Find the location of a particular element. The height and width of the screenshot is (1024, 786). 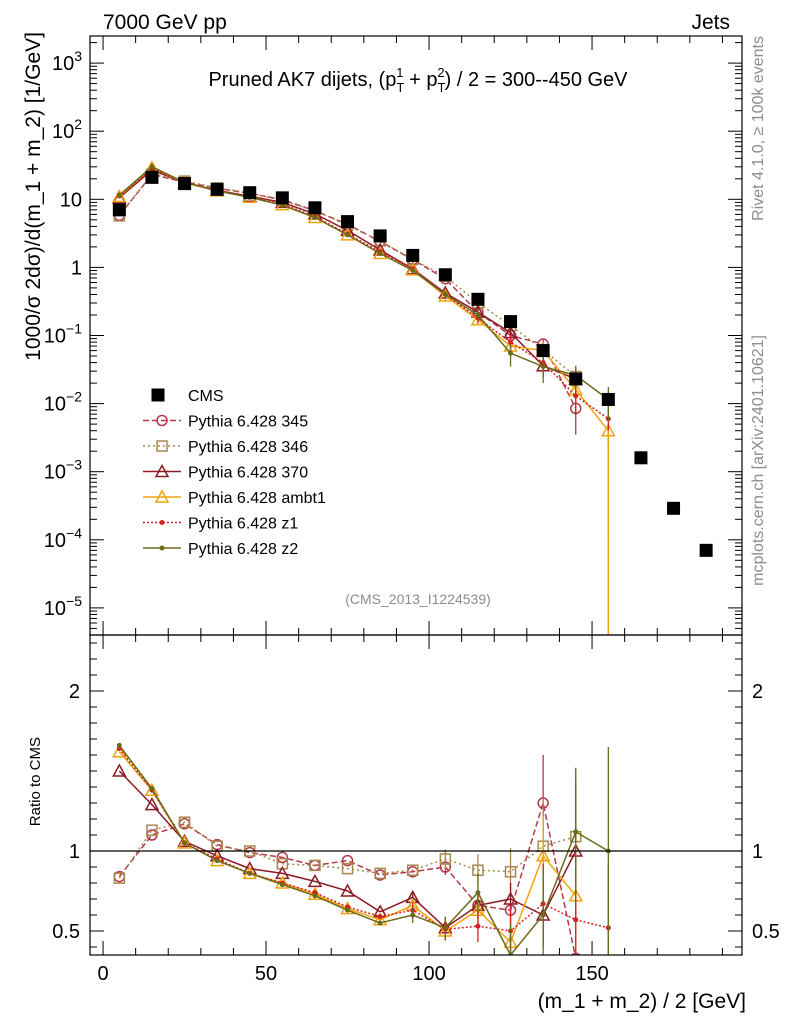

title-sub-1: T is located at coordinates (400, 87).